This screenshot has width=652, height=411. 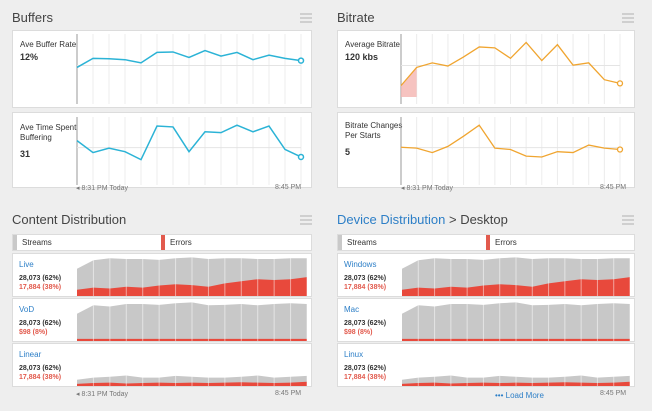 I want to click on bitrate-changes-card: Bitrate Changes Per Starts 5, so click(x=486, y=150).